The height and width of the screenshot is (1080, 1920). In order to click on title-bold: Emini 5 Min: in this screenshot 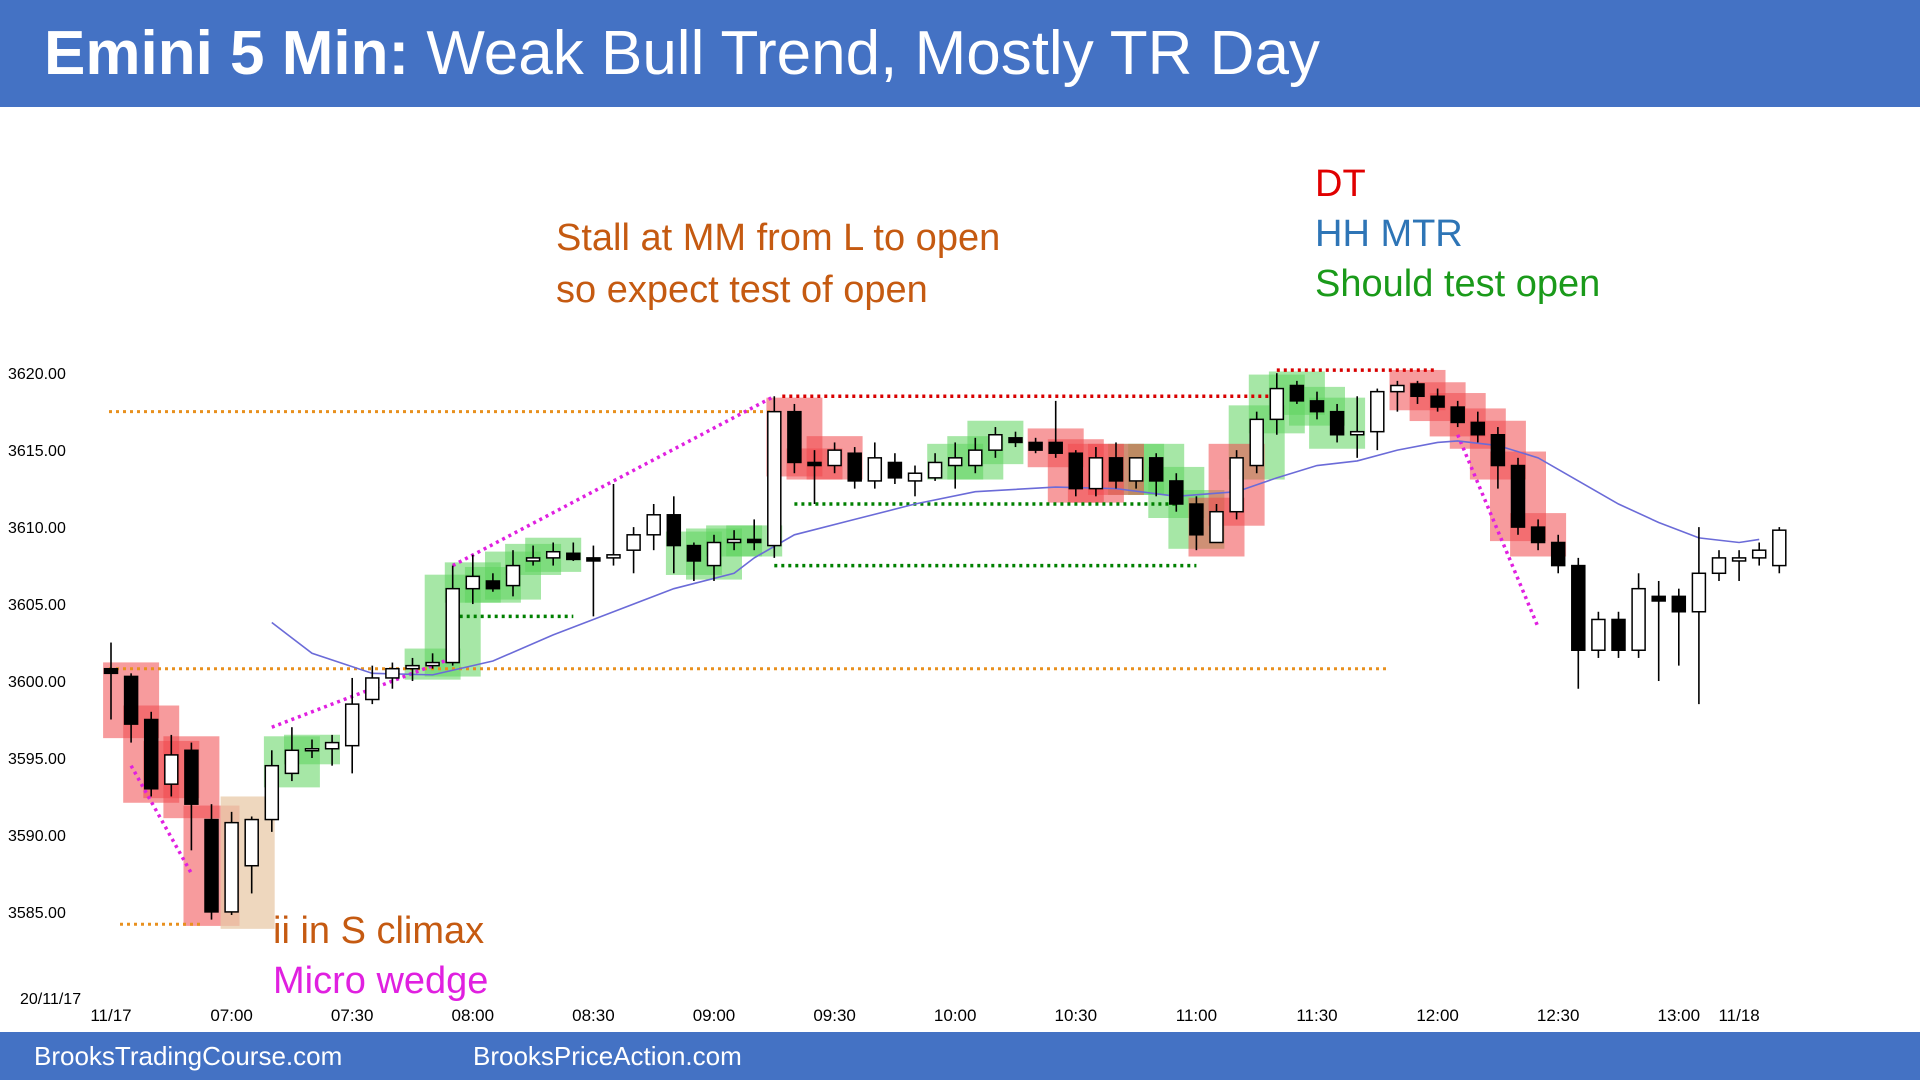, I will do `click(227, 53)`.